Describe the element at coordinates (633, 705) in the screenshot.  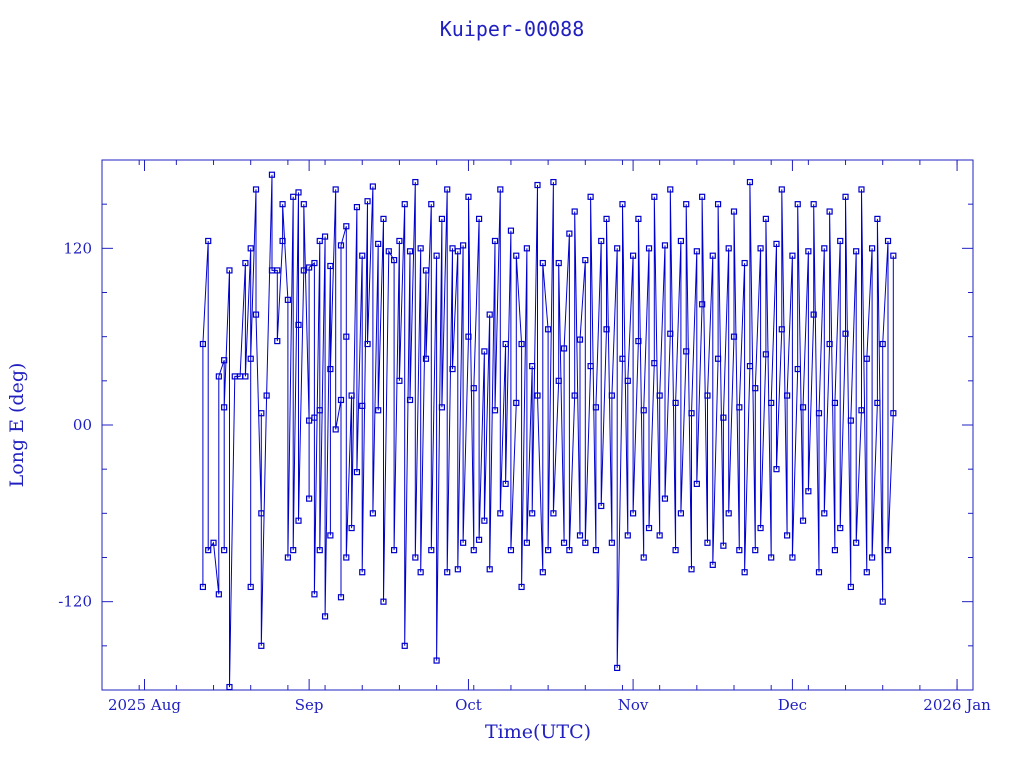
I see `x-tick-label: Nov` at that location.